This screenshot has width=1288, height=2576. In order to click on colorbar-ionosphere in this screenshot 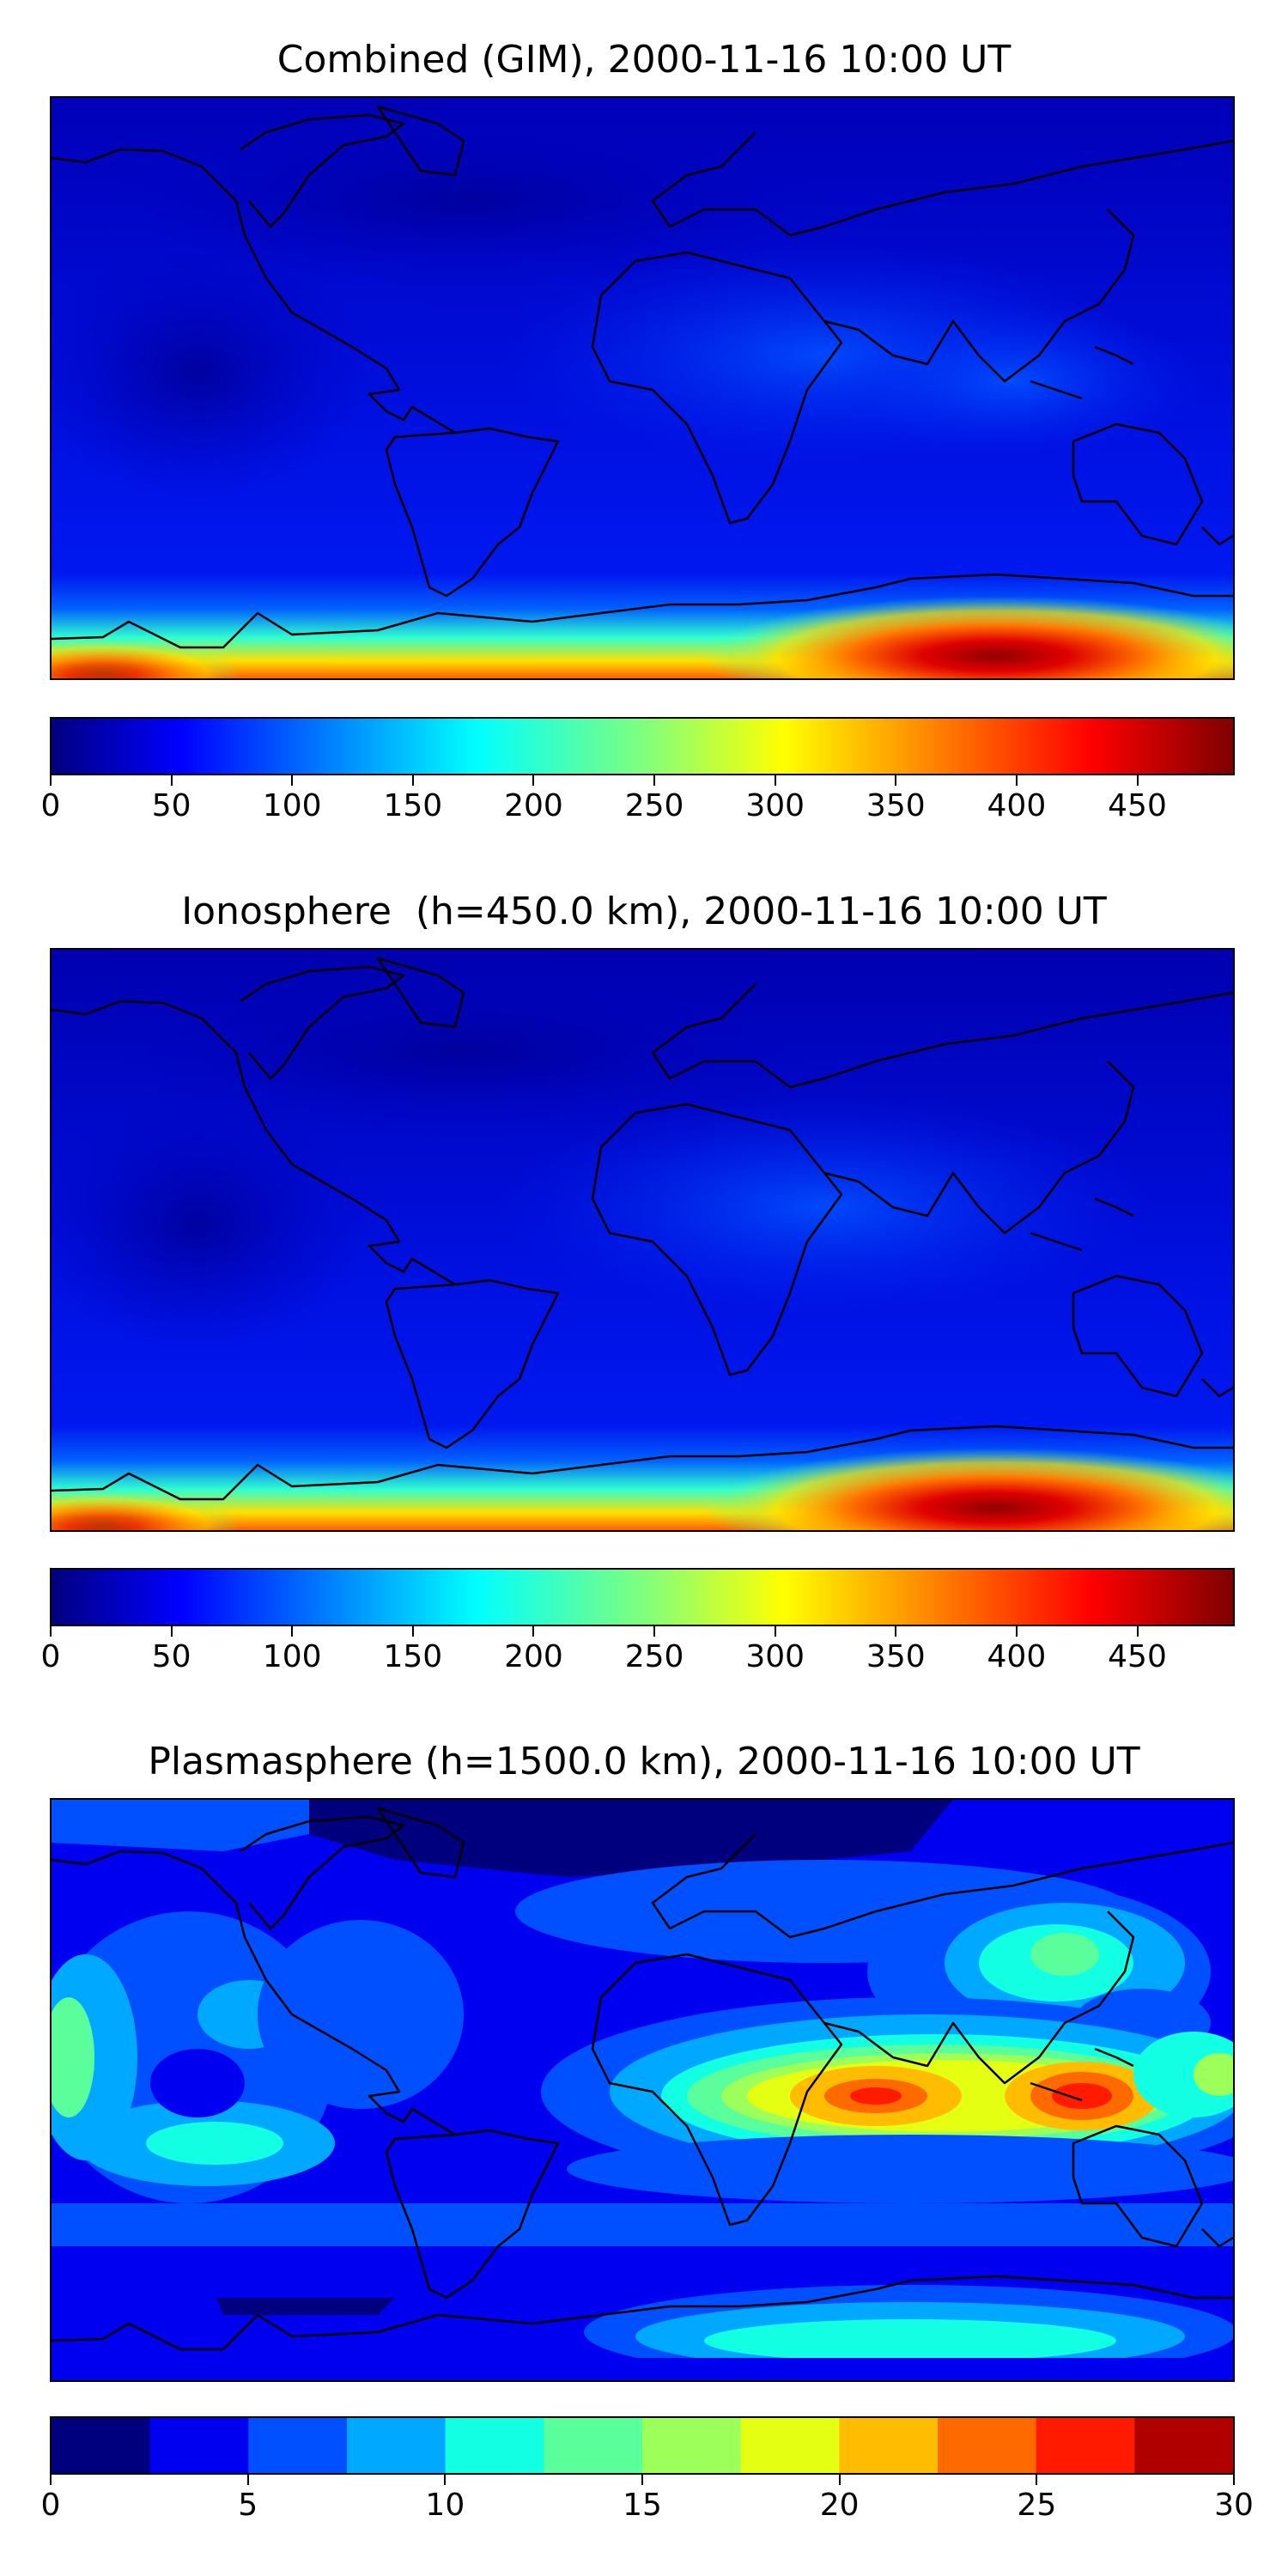, I will do `click(642, 1597)`.